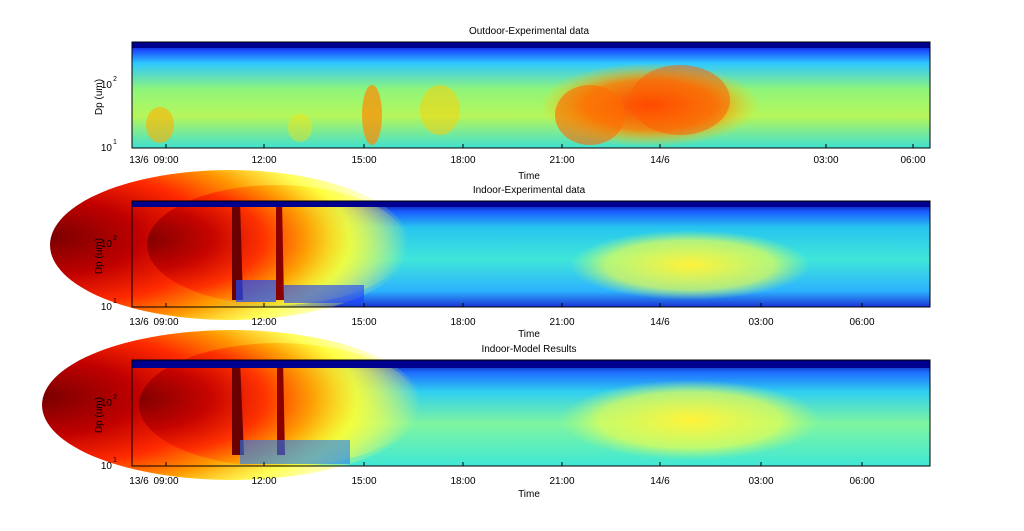  Describe the element at coordinates (529, 31) in the screenshot. I see `panel-title: Outdoor-Experimental data` at that location.